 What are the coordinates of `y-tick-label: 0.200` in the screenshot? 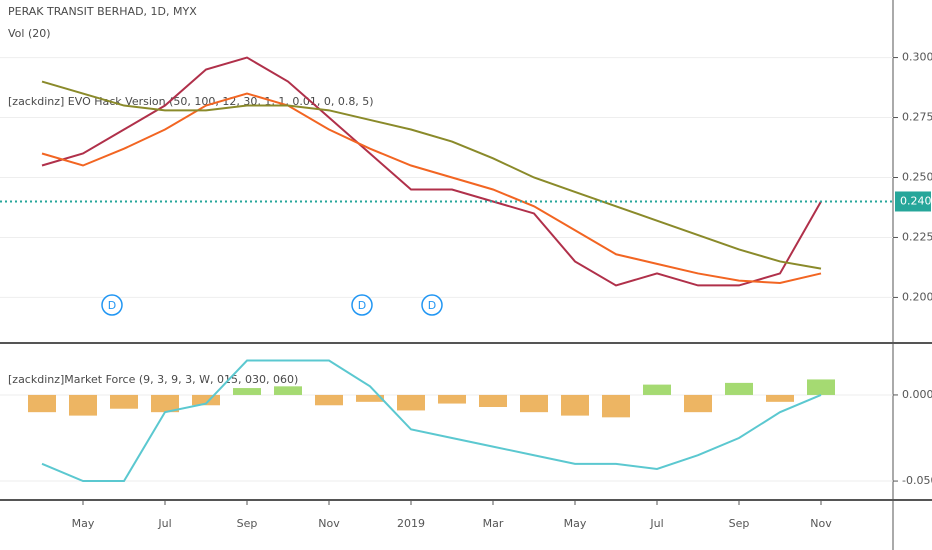 It's located at (917, 296).